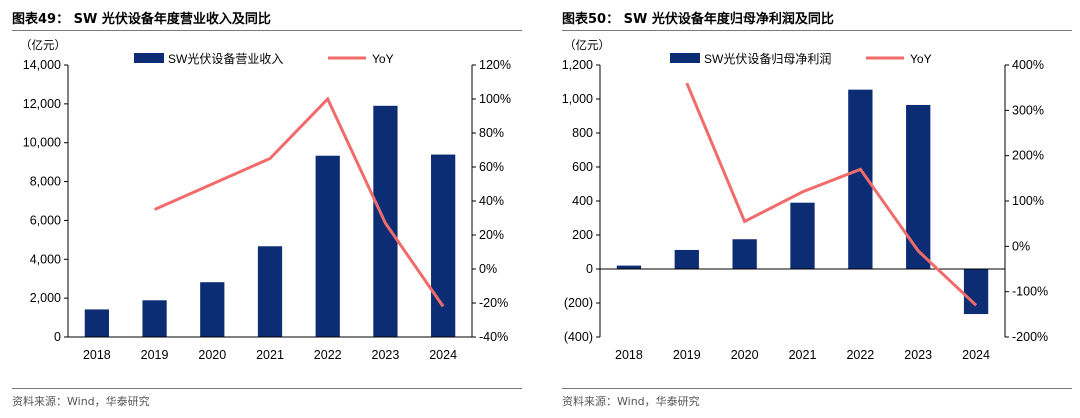  I want to click on figure-title: 图表50： SW 光伏设备年度归母净利润及同比, so click(698, 17).